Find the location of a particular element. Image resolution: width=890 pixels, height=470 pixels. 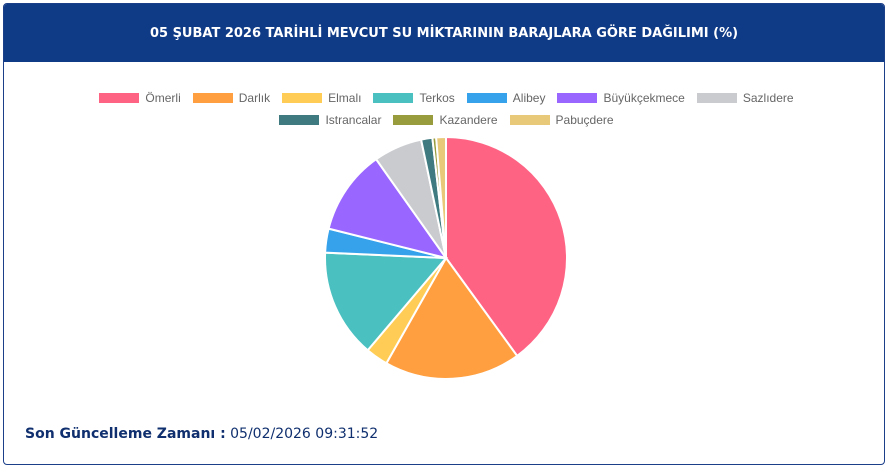

legend-item: Sazlıdere is located at coordinates (745, 98).